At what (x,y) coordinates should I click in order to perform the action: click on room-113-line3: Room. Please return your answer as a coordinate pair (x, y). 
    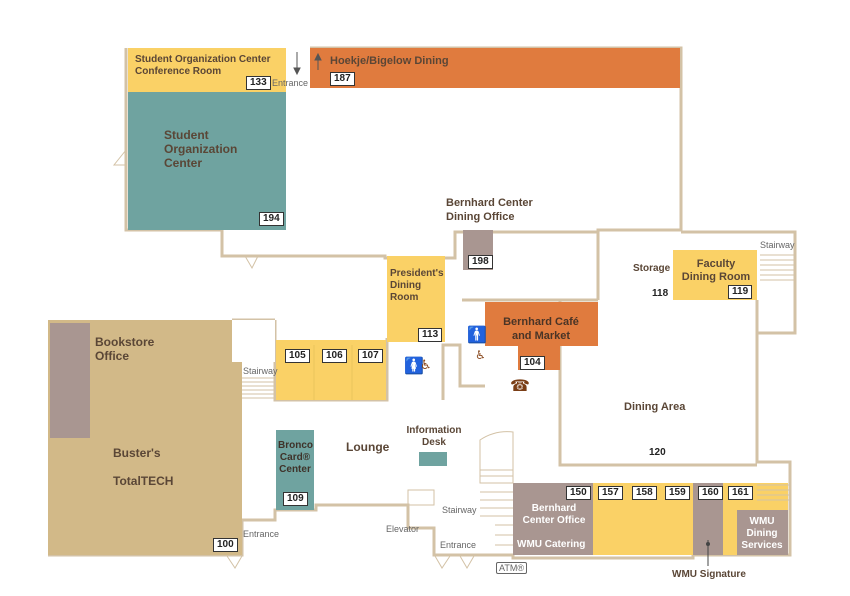
    Looking at the image, I should click on (404, 297).